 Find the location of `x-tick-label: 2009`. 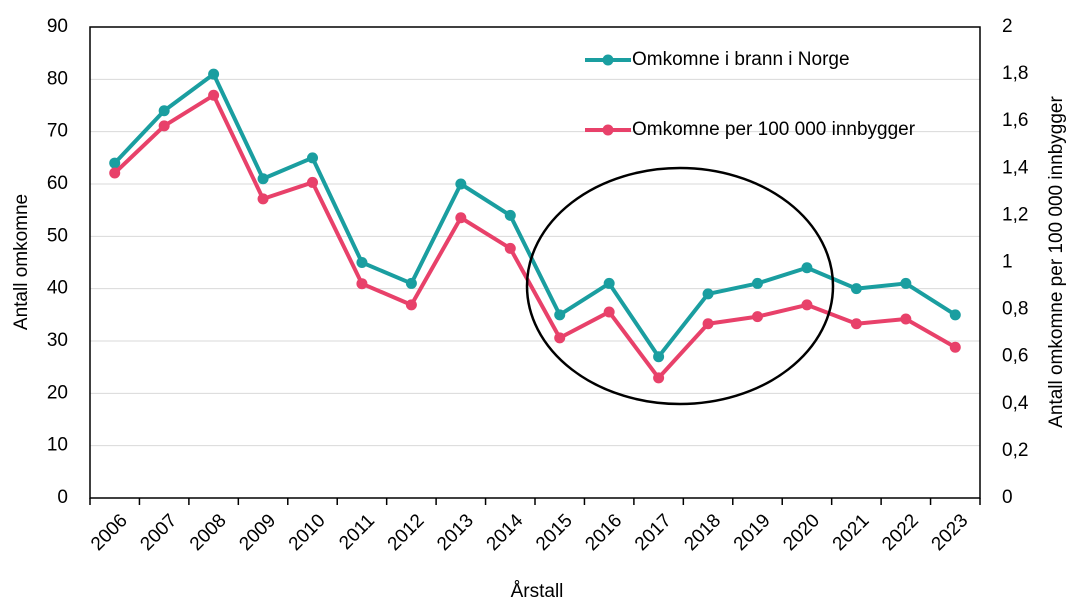

x-tick-label: 2009 is located at coordinates (257, 532).